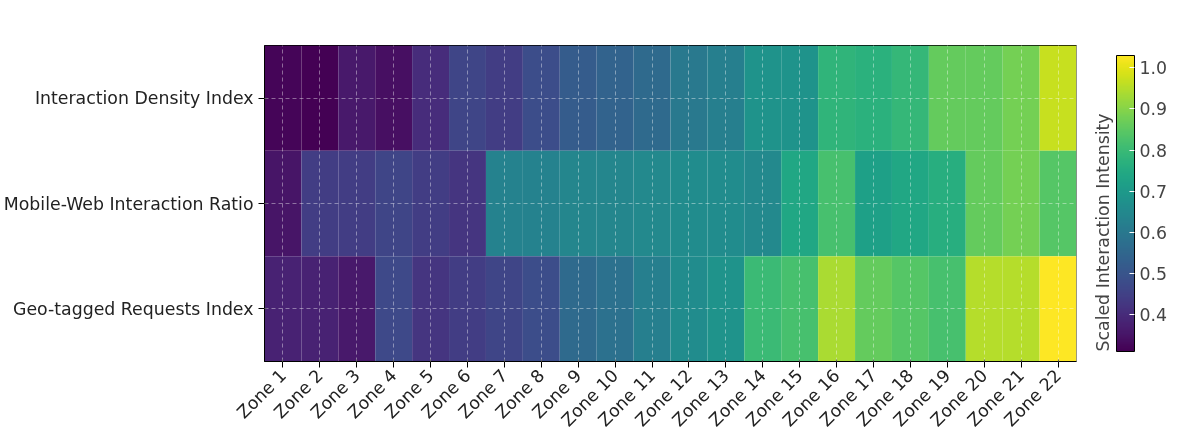 Image resolution: width=1189 pixels, height=448 pixels. I want to click on y-tick-label: Interaction Density Index, so click(144, 98).